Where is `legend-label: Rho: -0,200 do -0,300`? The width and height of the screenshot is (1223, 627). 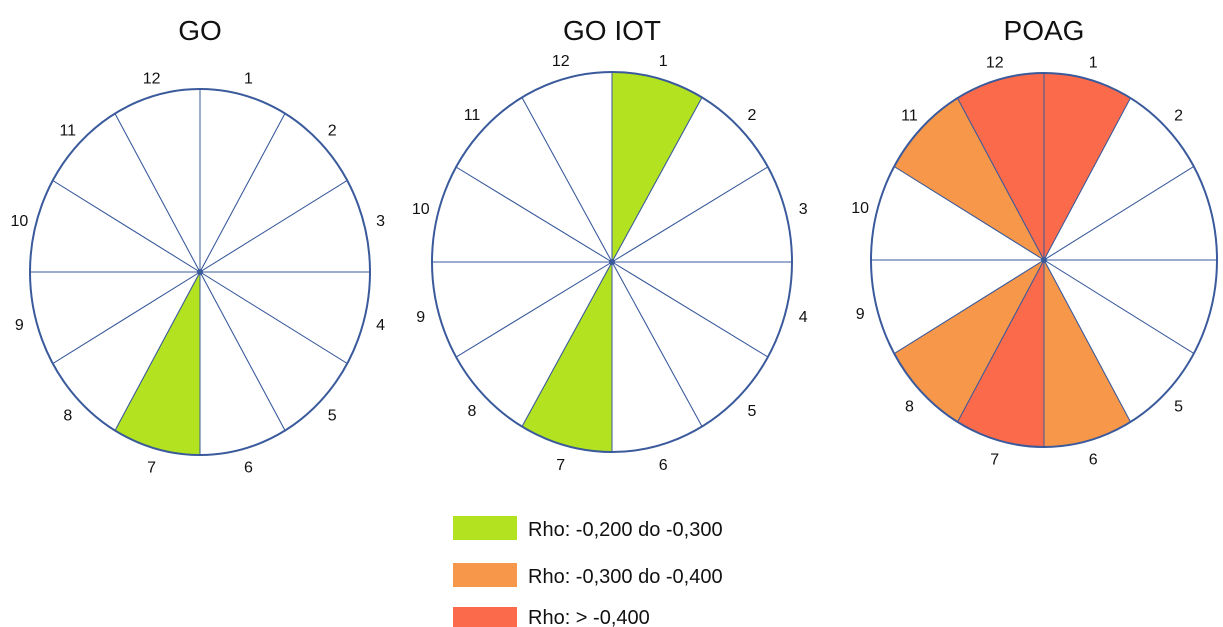
legend-label: Rho: -0,200 do -0,300 is located at coordinates (625, 530).